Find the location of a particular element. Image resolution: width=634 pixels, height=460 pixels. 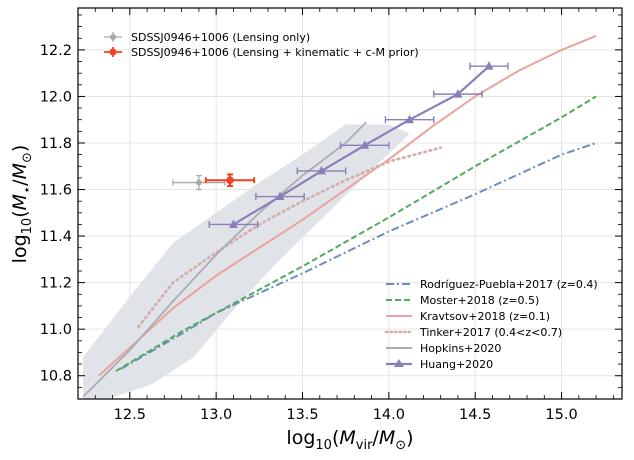

x-tick-label: 14.0 is located at coordinates (389, 415).